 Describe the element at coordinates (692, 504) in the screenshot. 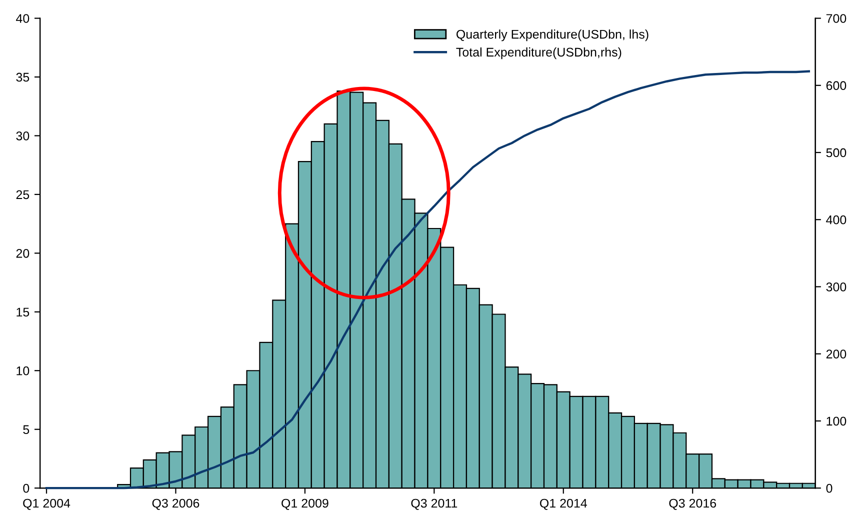

I see `x-tick-label: Q3 2016` at that location.